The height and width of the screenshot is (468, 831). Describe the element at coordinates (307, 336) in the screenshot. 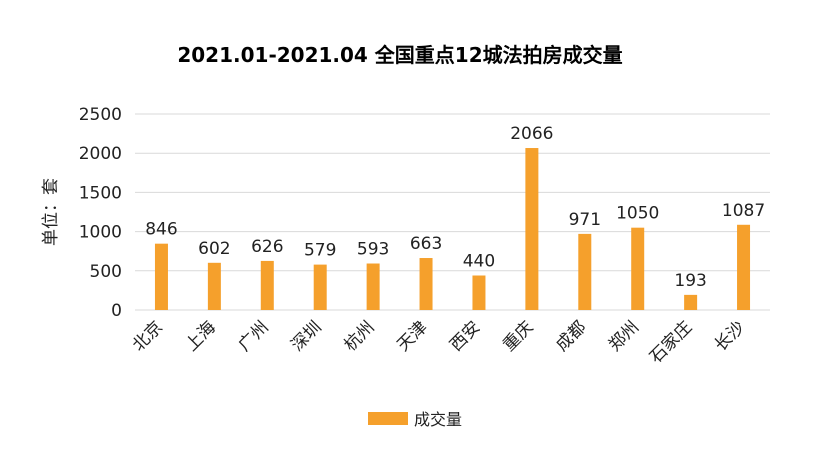

I see `x-category-label: 深圳` at that location.